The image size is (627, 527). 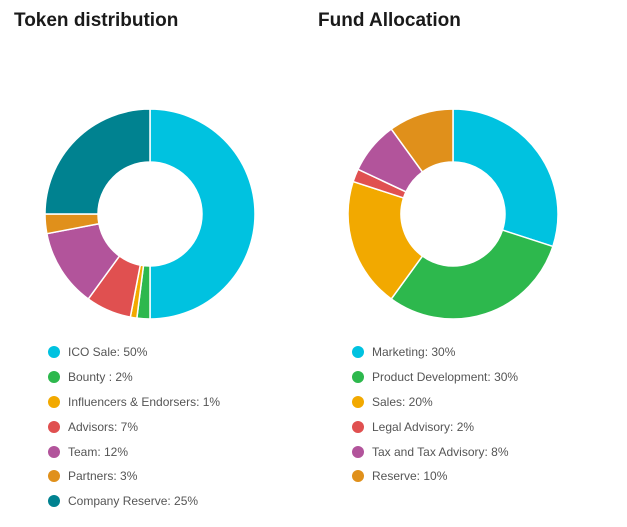 I want to click on legend-label: Product Development: 30%, so click(x=445, y=377).